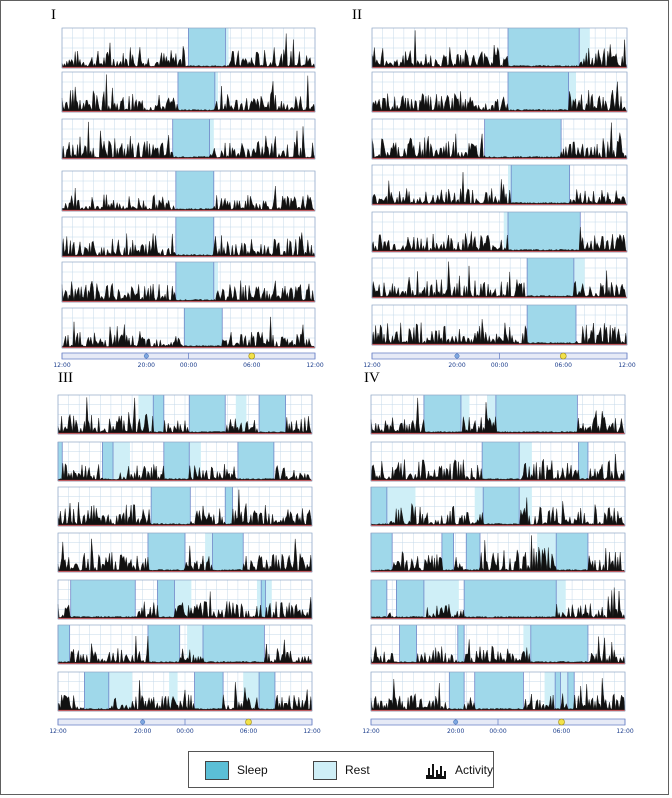 Image resolution: width=672 pixels, height=798 pixels. I want to click on sun-marker-icon, so click(252, 356).